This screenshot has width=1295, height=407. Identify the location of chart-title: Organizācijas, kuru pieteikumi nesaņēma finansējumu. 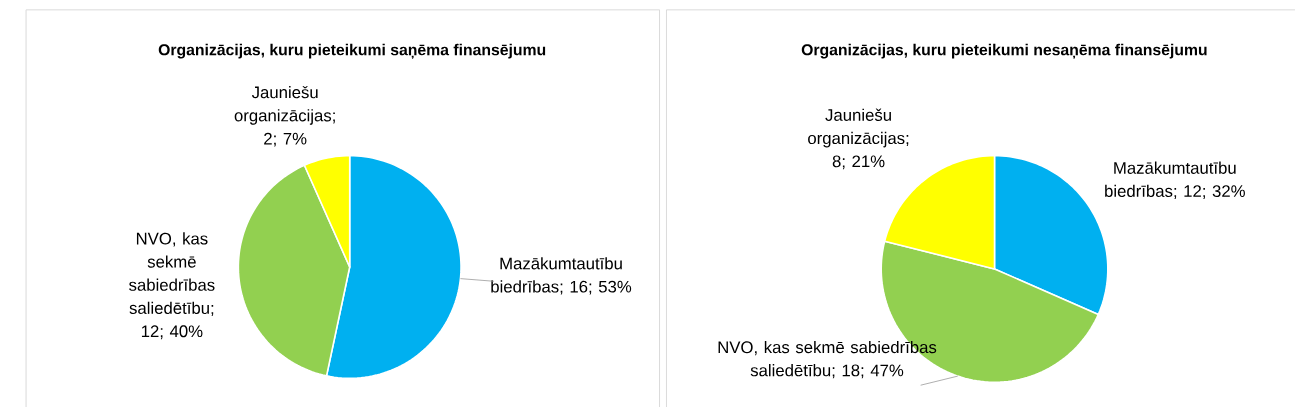
(1004, 51).